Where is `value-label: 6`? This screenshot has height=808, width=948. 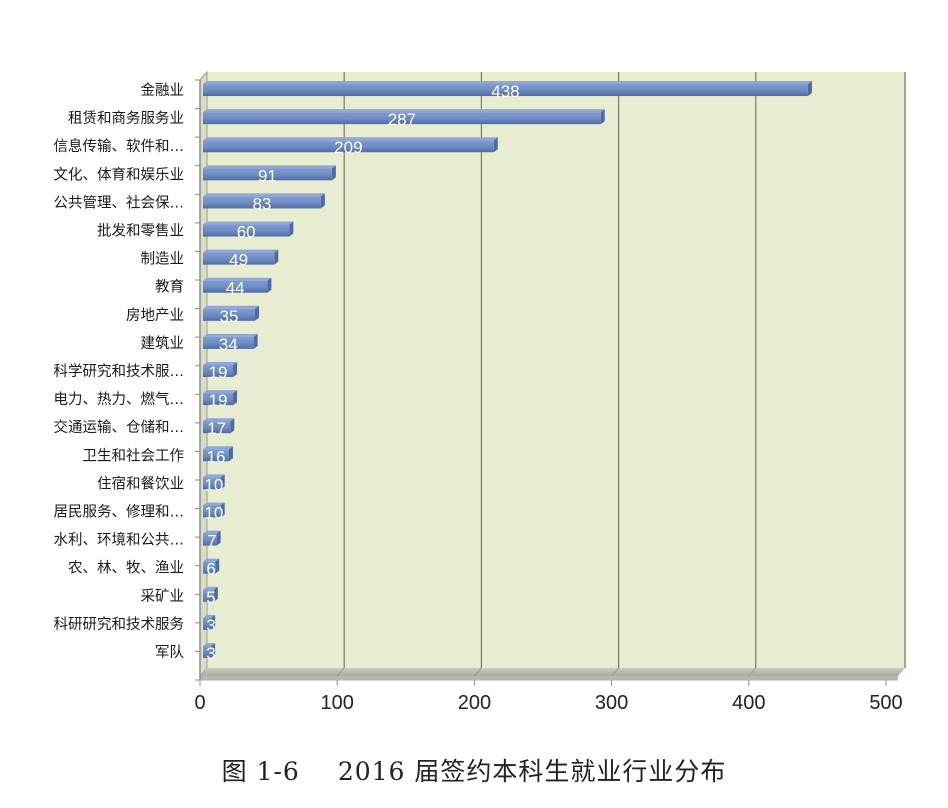 value-label: 6 is located at coordinates (210, 569).